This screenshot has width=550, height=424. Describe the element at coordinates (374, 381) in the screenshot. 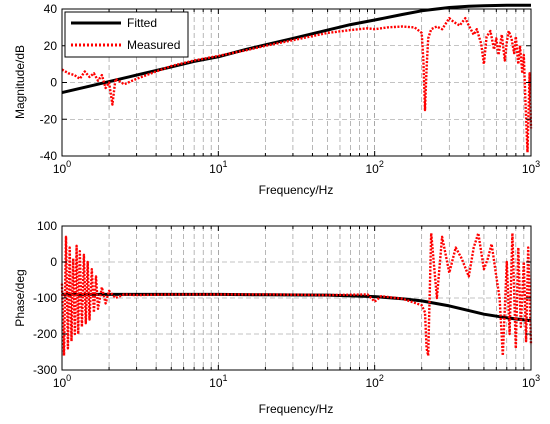

I see `phase-x-tick-label: 10²` at that location.